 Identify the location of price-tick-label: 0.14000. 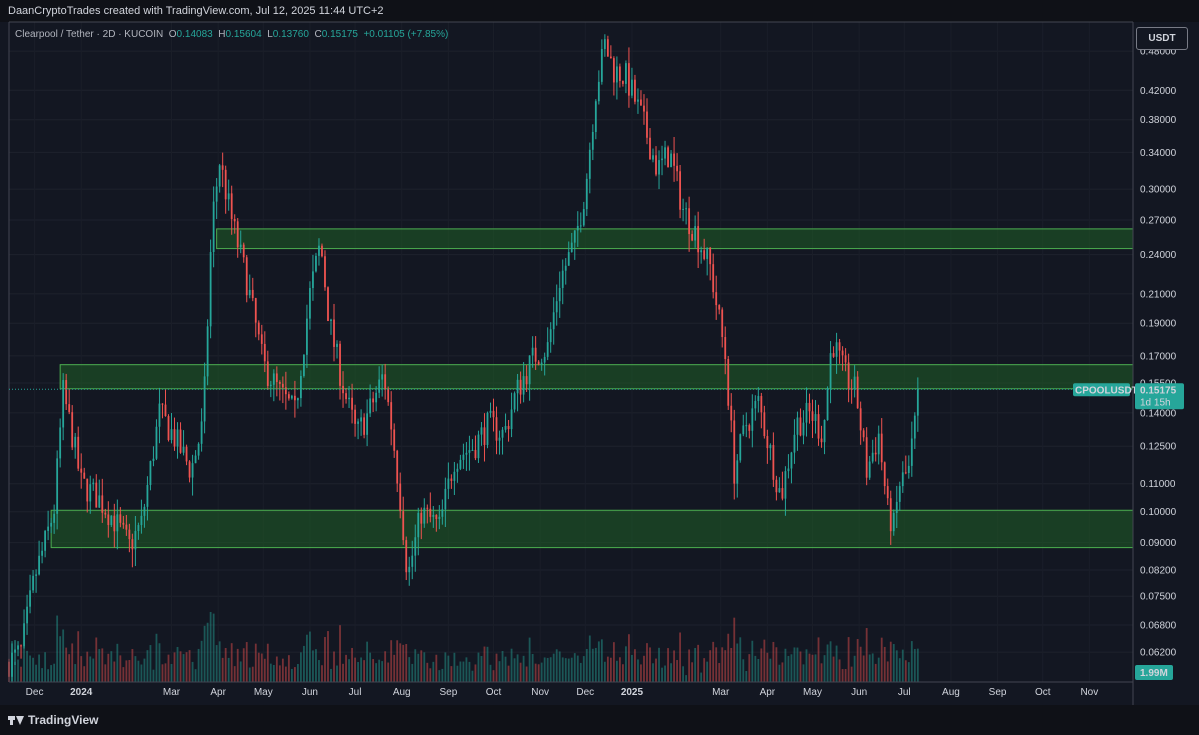
(1158, 413).